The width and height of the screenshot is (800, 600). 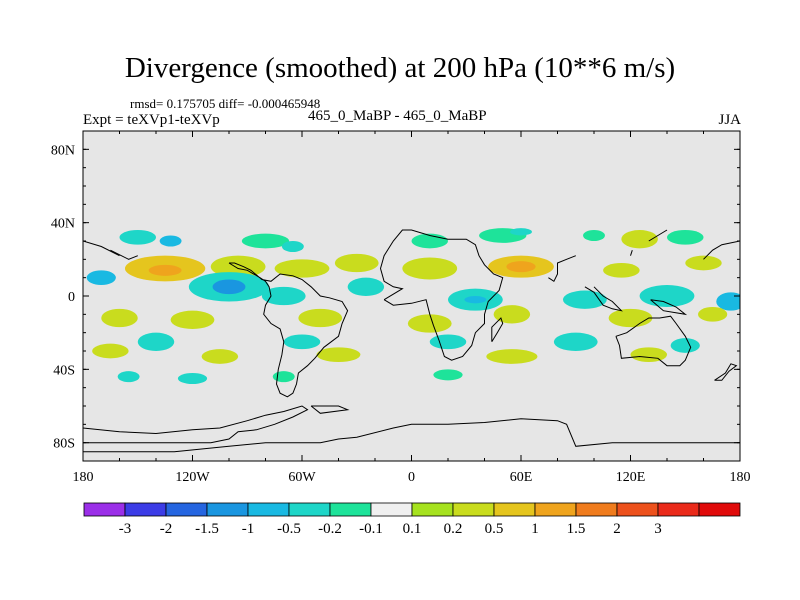 What do you see at coordinates (207, 529) in the screenshot?
I see `colorbar-label-2: -1.5` at bounding box center [207, 529].